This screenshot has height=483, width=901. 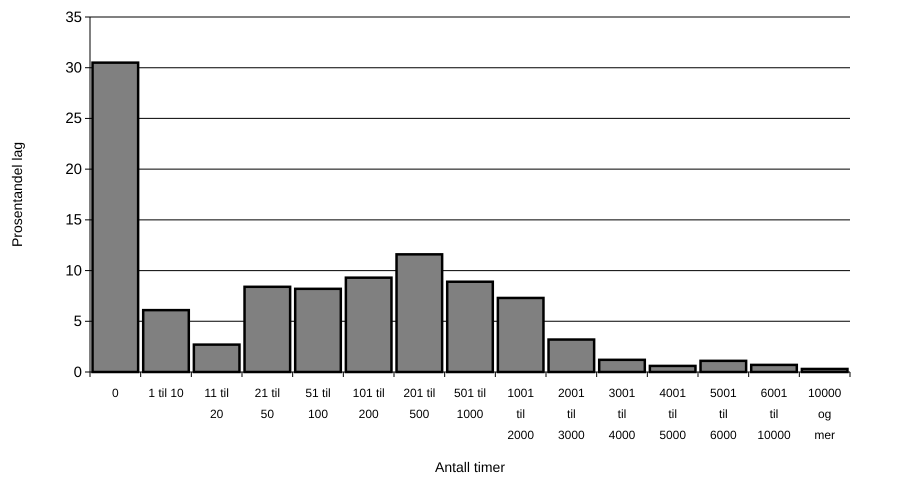 What do you see at coordinates (825, 414) in the screenshot?
I see `x-tick-label: 10000 og mer` at bounding box center [825, 414].